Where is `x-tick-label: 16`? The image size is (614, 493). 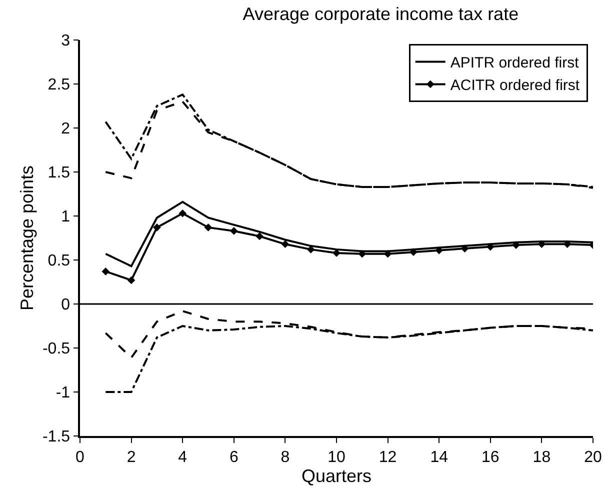 x-tick-label: 16 is located at coordinates (491, 457).